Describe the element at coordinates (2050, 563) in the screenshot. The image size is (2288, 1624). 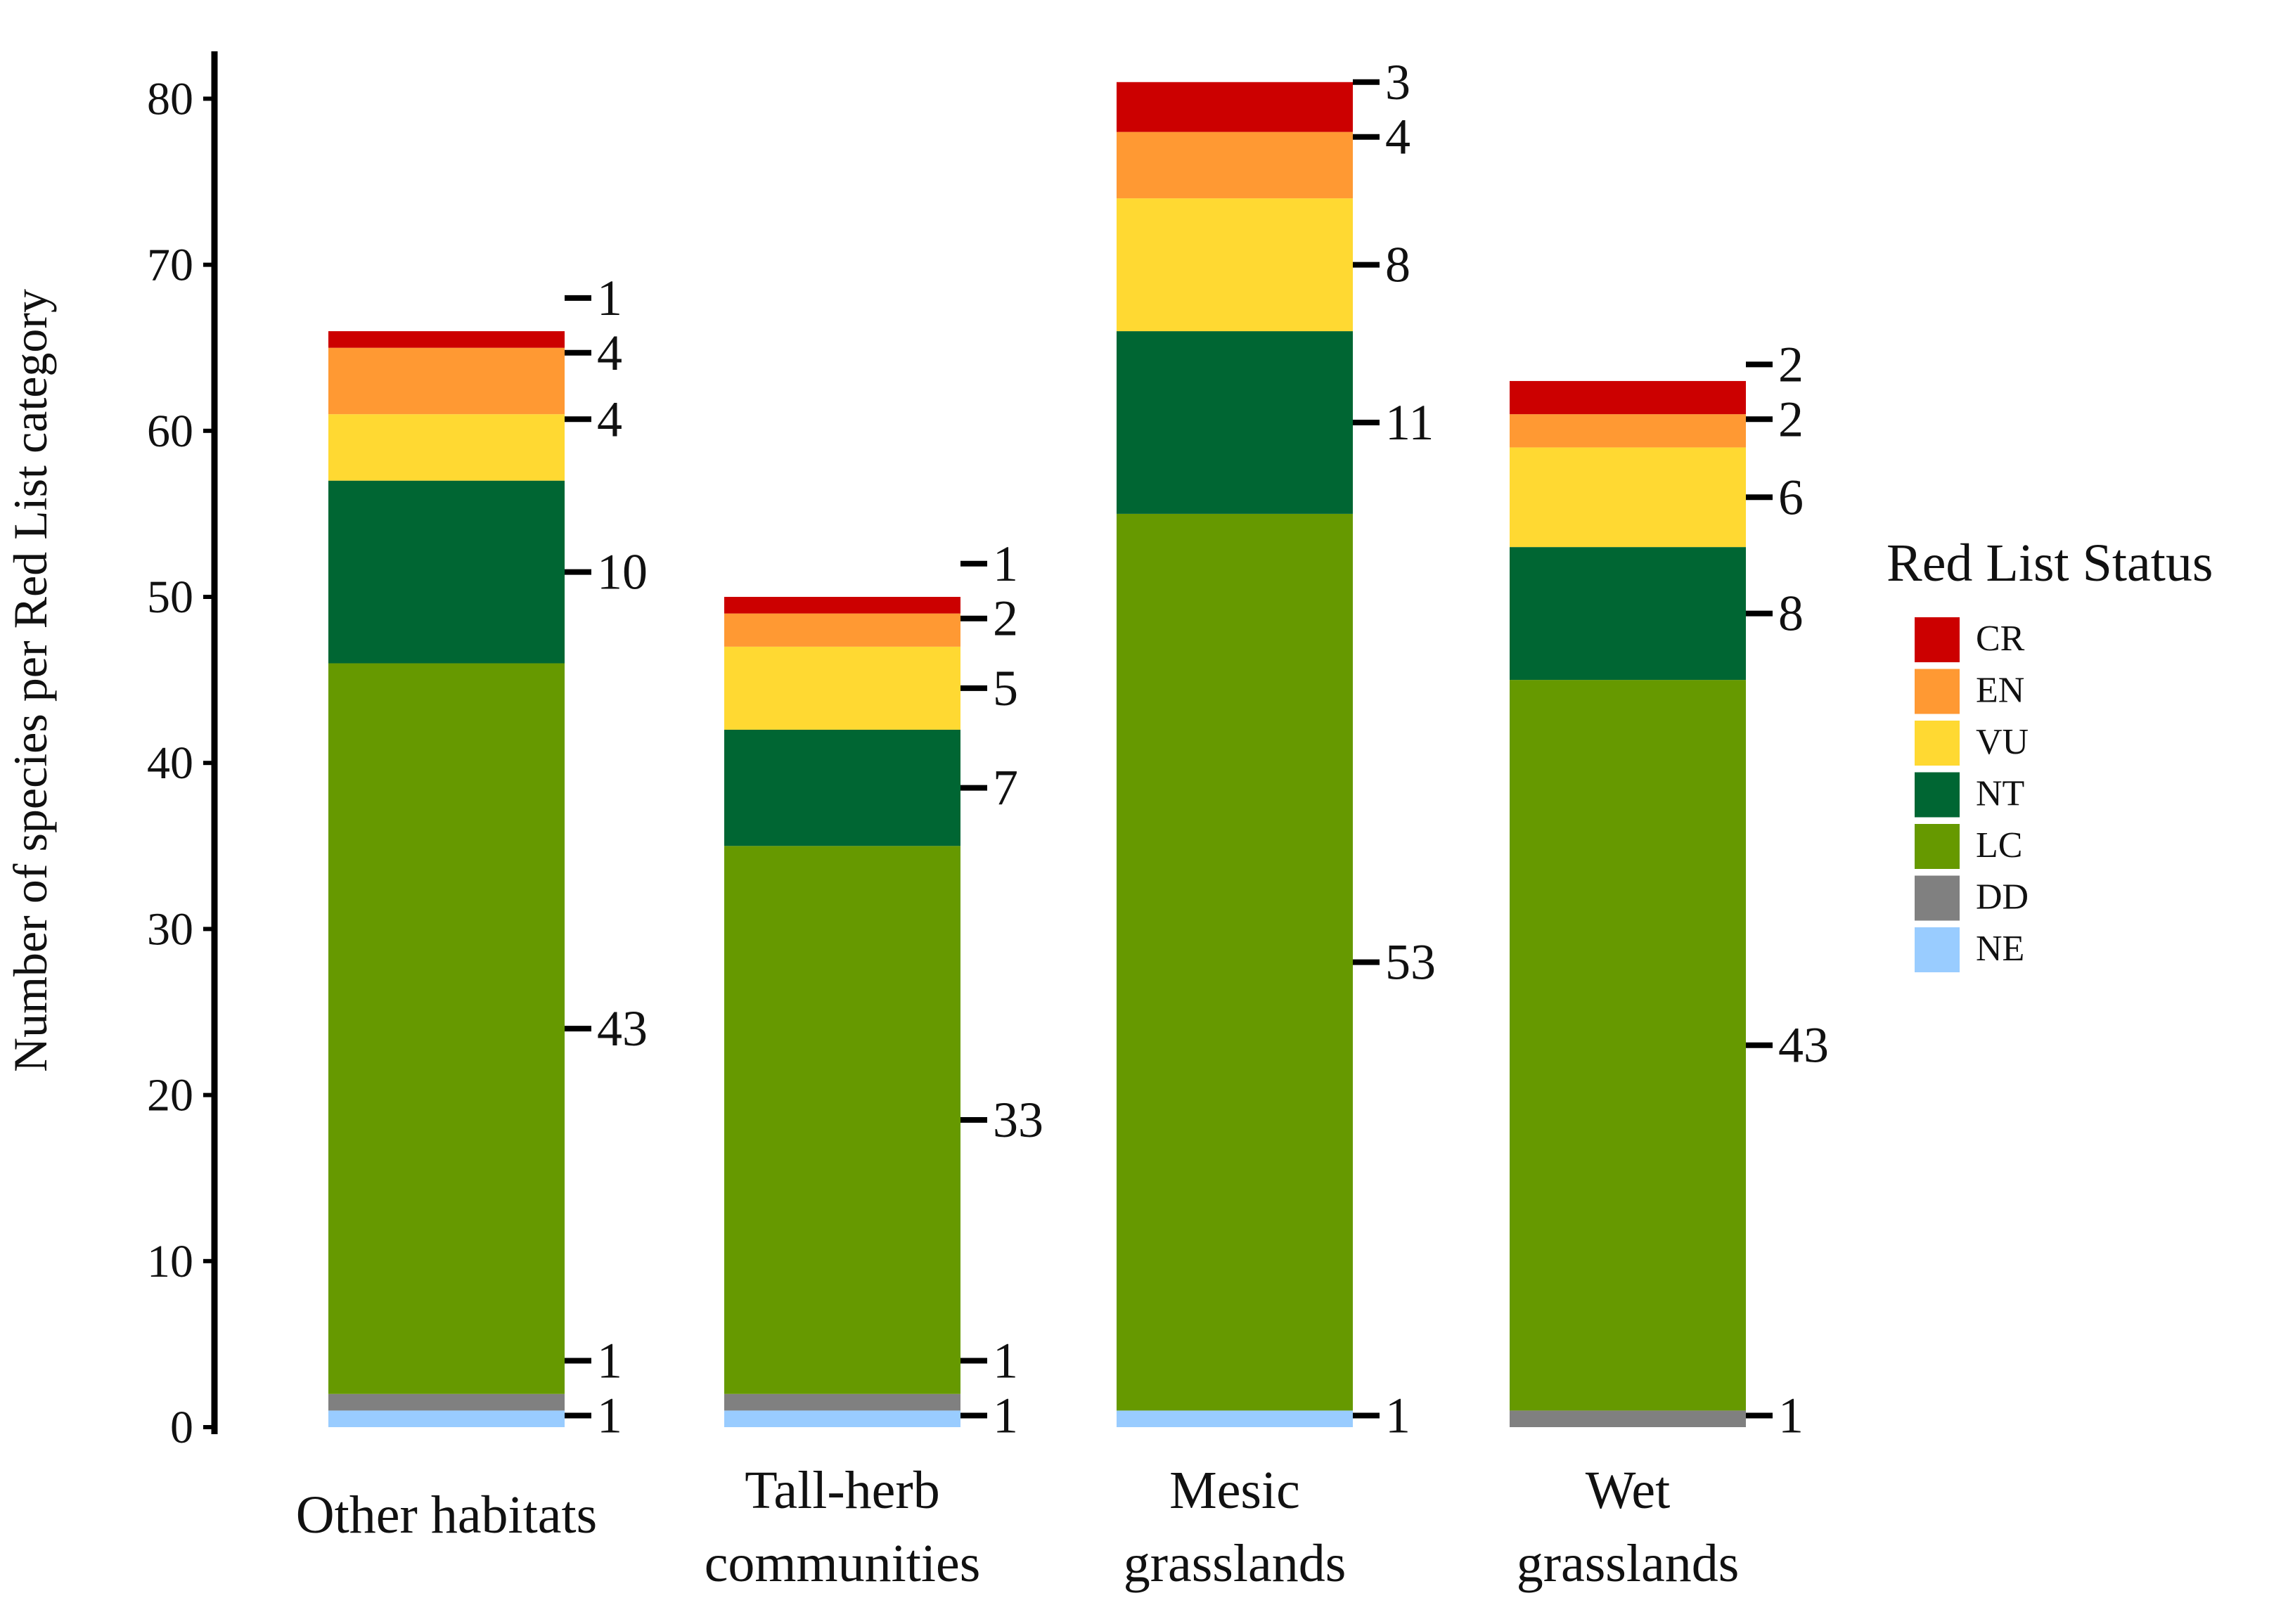
I see `legend-title: Red List Status` at that location.